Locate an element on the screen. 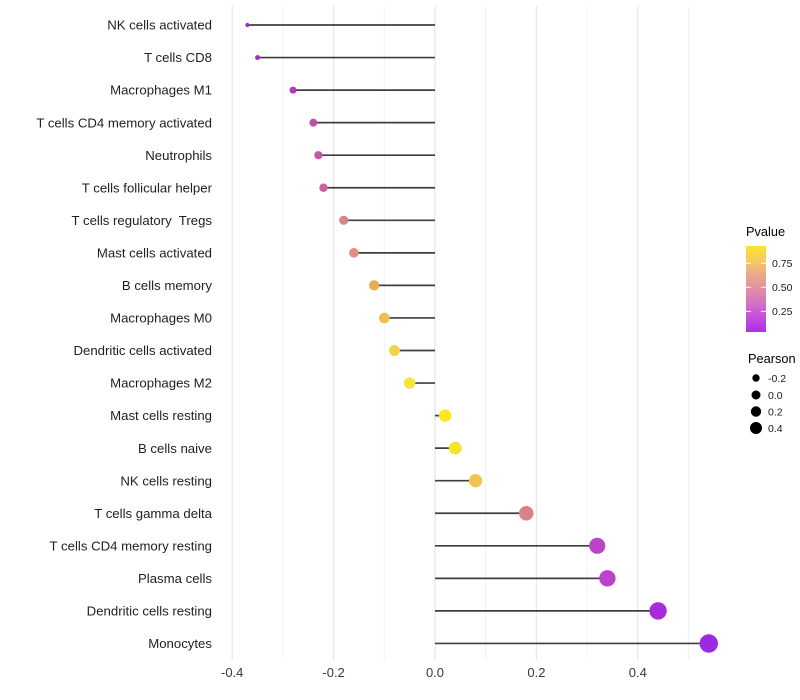  legend-size-label: 0.4 is located at coordinates (775, 429).